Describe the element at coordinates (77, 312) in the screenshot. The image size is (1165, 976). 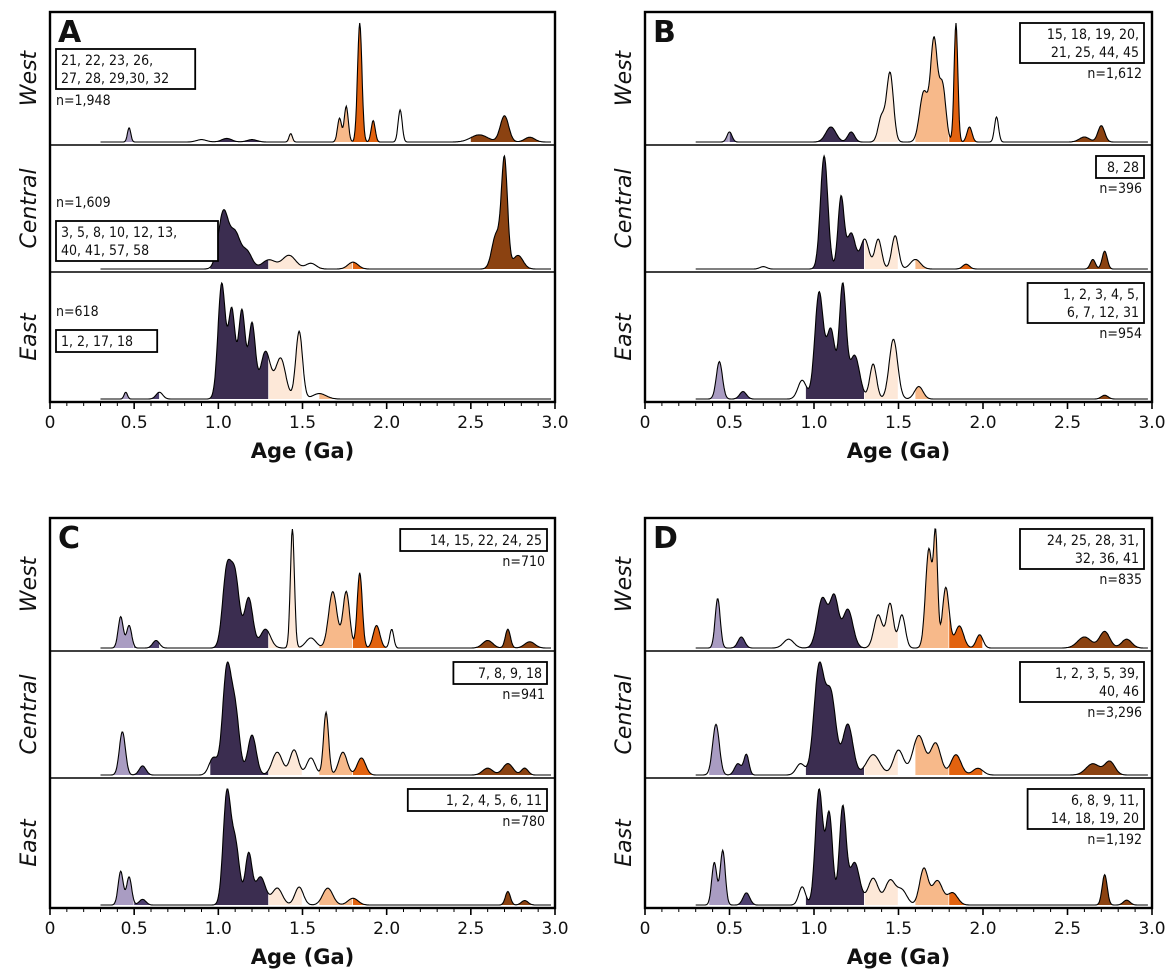
I see `sample-count: n=618` at that location.